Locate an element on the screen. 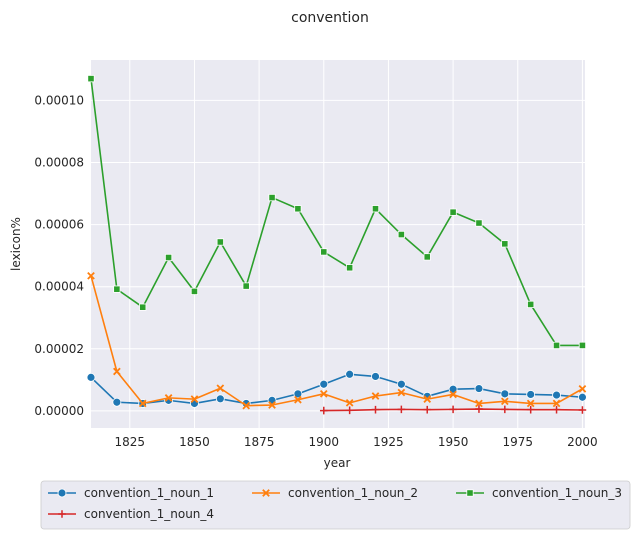  x-tick-label: 1900 is located at coordinates (324, 442).